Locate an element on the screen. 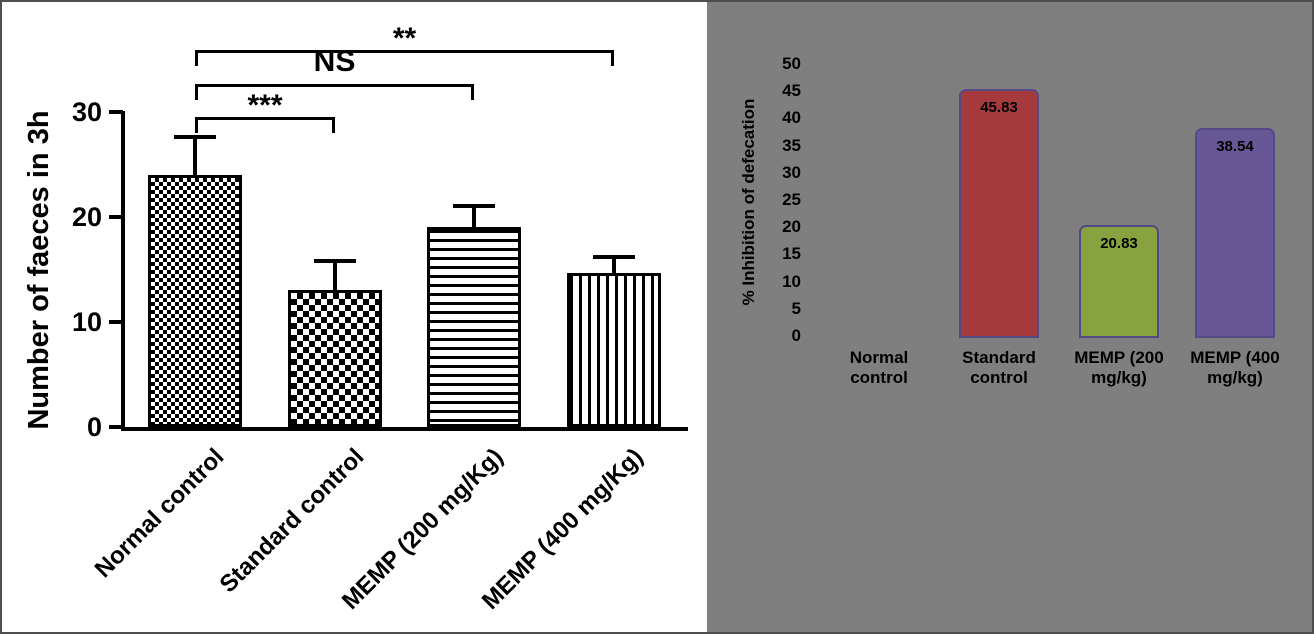 This screenshot has width=1314, height=634. category-label: Normal control is located at coordinates (879, 367).